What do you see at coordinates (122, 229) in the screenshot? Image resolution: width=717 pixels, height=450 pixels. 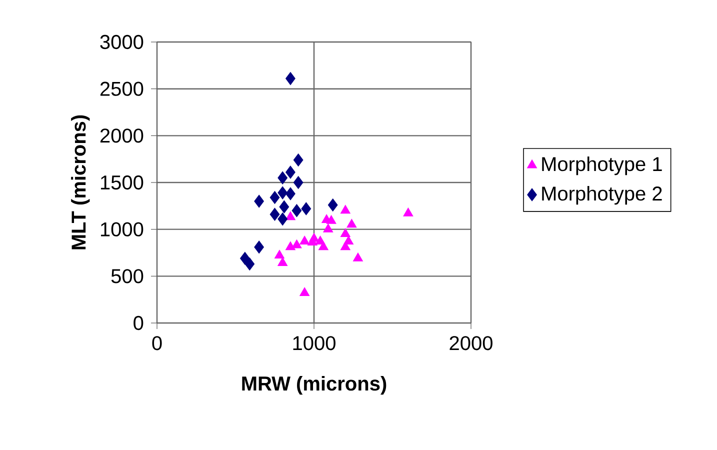 I see `y-tick-label: 1000` at bounding box center [122, 229].